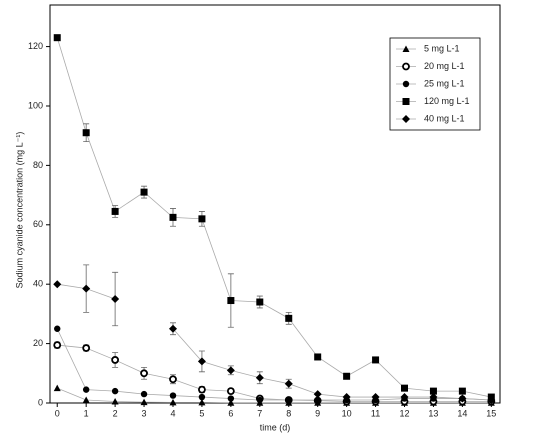 The image size is (550, 444). Describe the element at coordinates (57, 413) in the screenshot. I see `x-tick-label: 0` at that location.